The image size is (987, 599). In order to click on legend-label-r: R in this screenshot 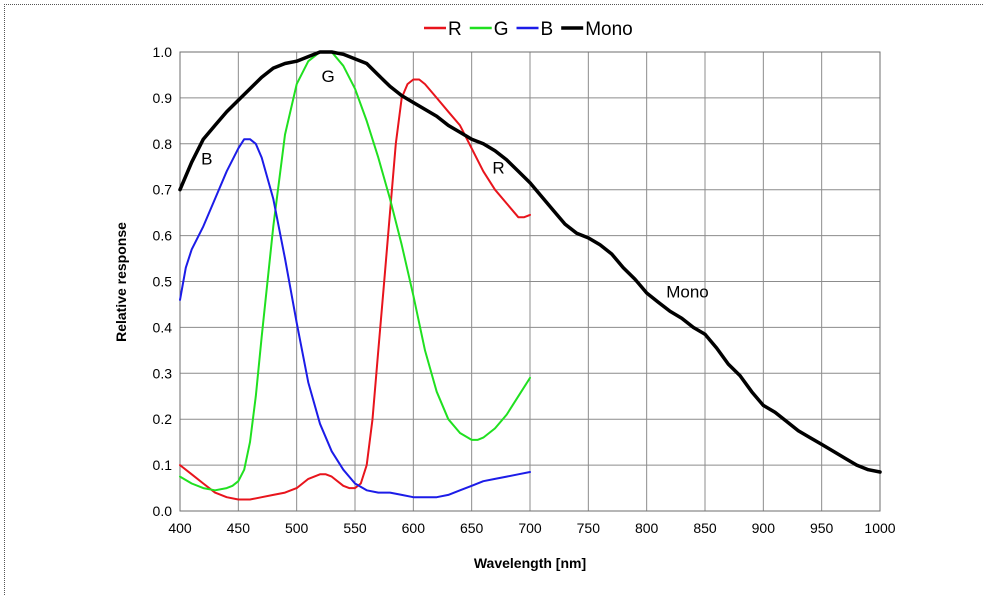, I will do `click(455, 29)`.